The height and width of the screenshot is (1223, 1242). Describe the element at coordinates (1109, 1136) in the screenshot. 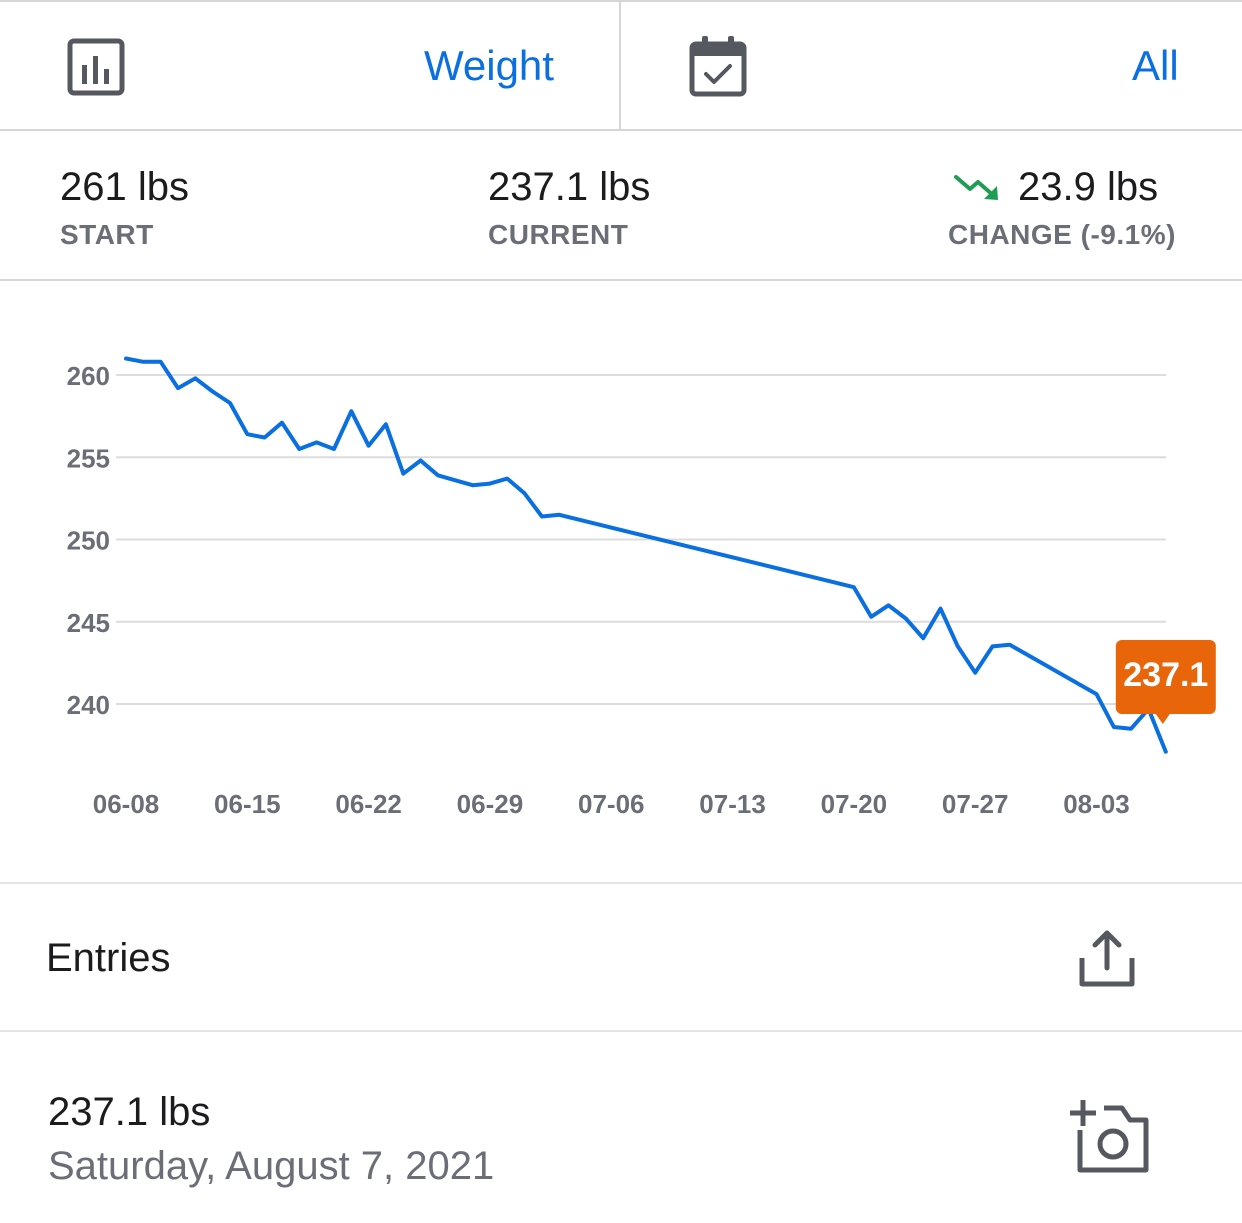

I see `add-photo-icon` at that location.